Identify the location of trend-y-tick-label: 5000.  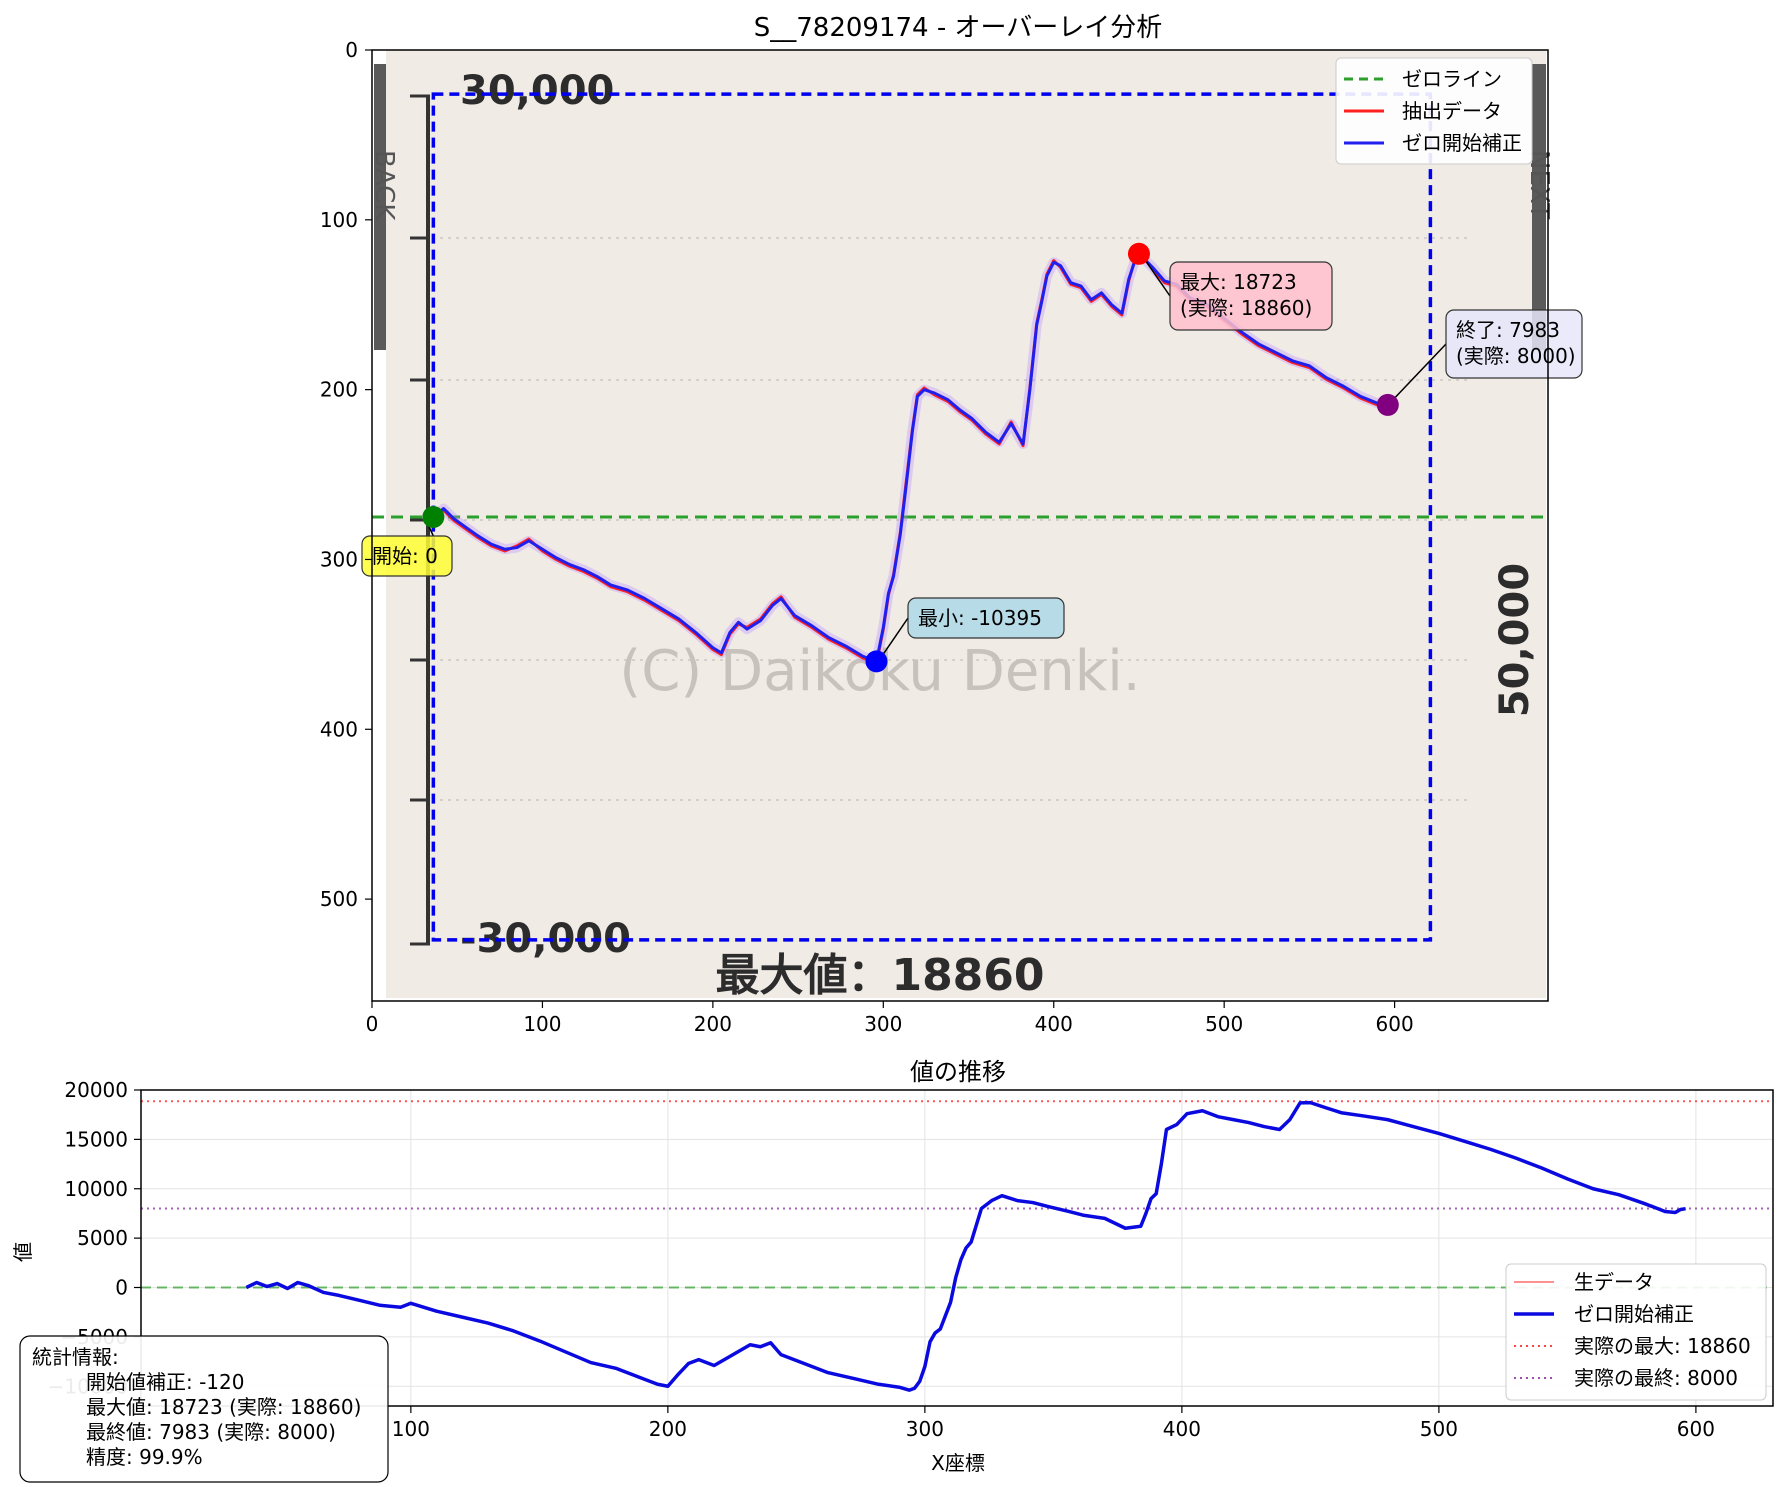
(102, 1238).